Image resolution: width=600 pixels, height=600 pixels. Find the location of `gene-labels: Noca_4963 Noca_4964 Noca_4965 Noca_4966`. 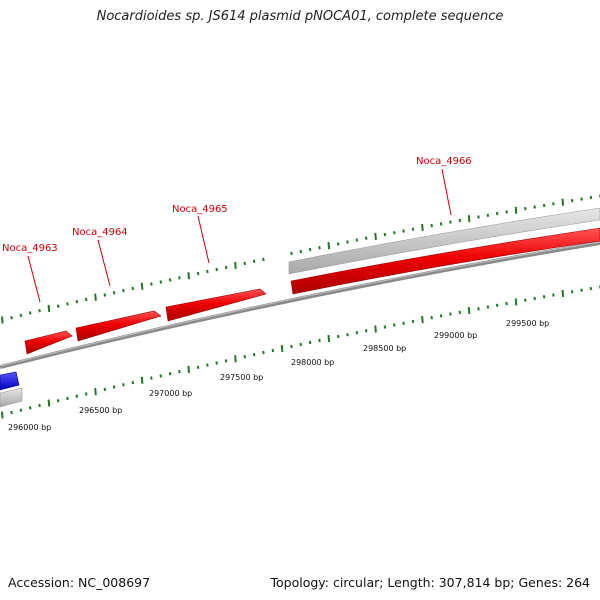

gene-labels: Noca_4963 Noca_4964 Noca_4965 Noca_4966 is located at coordinates (237, 205).